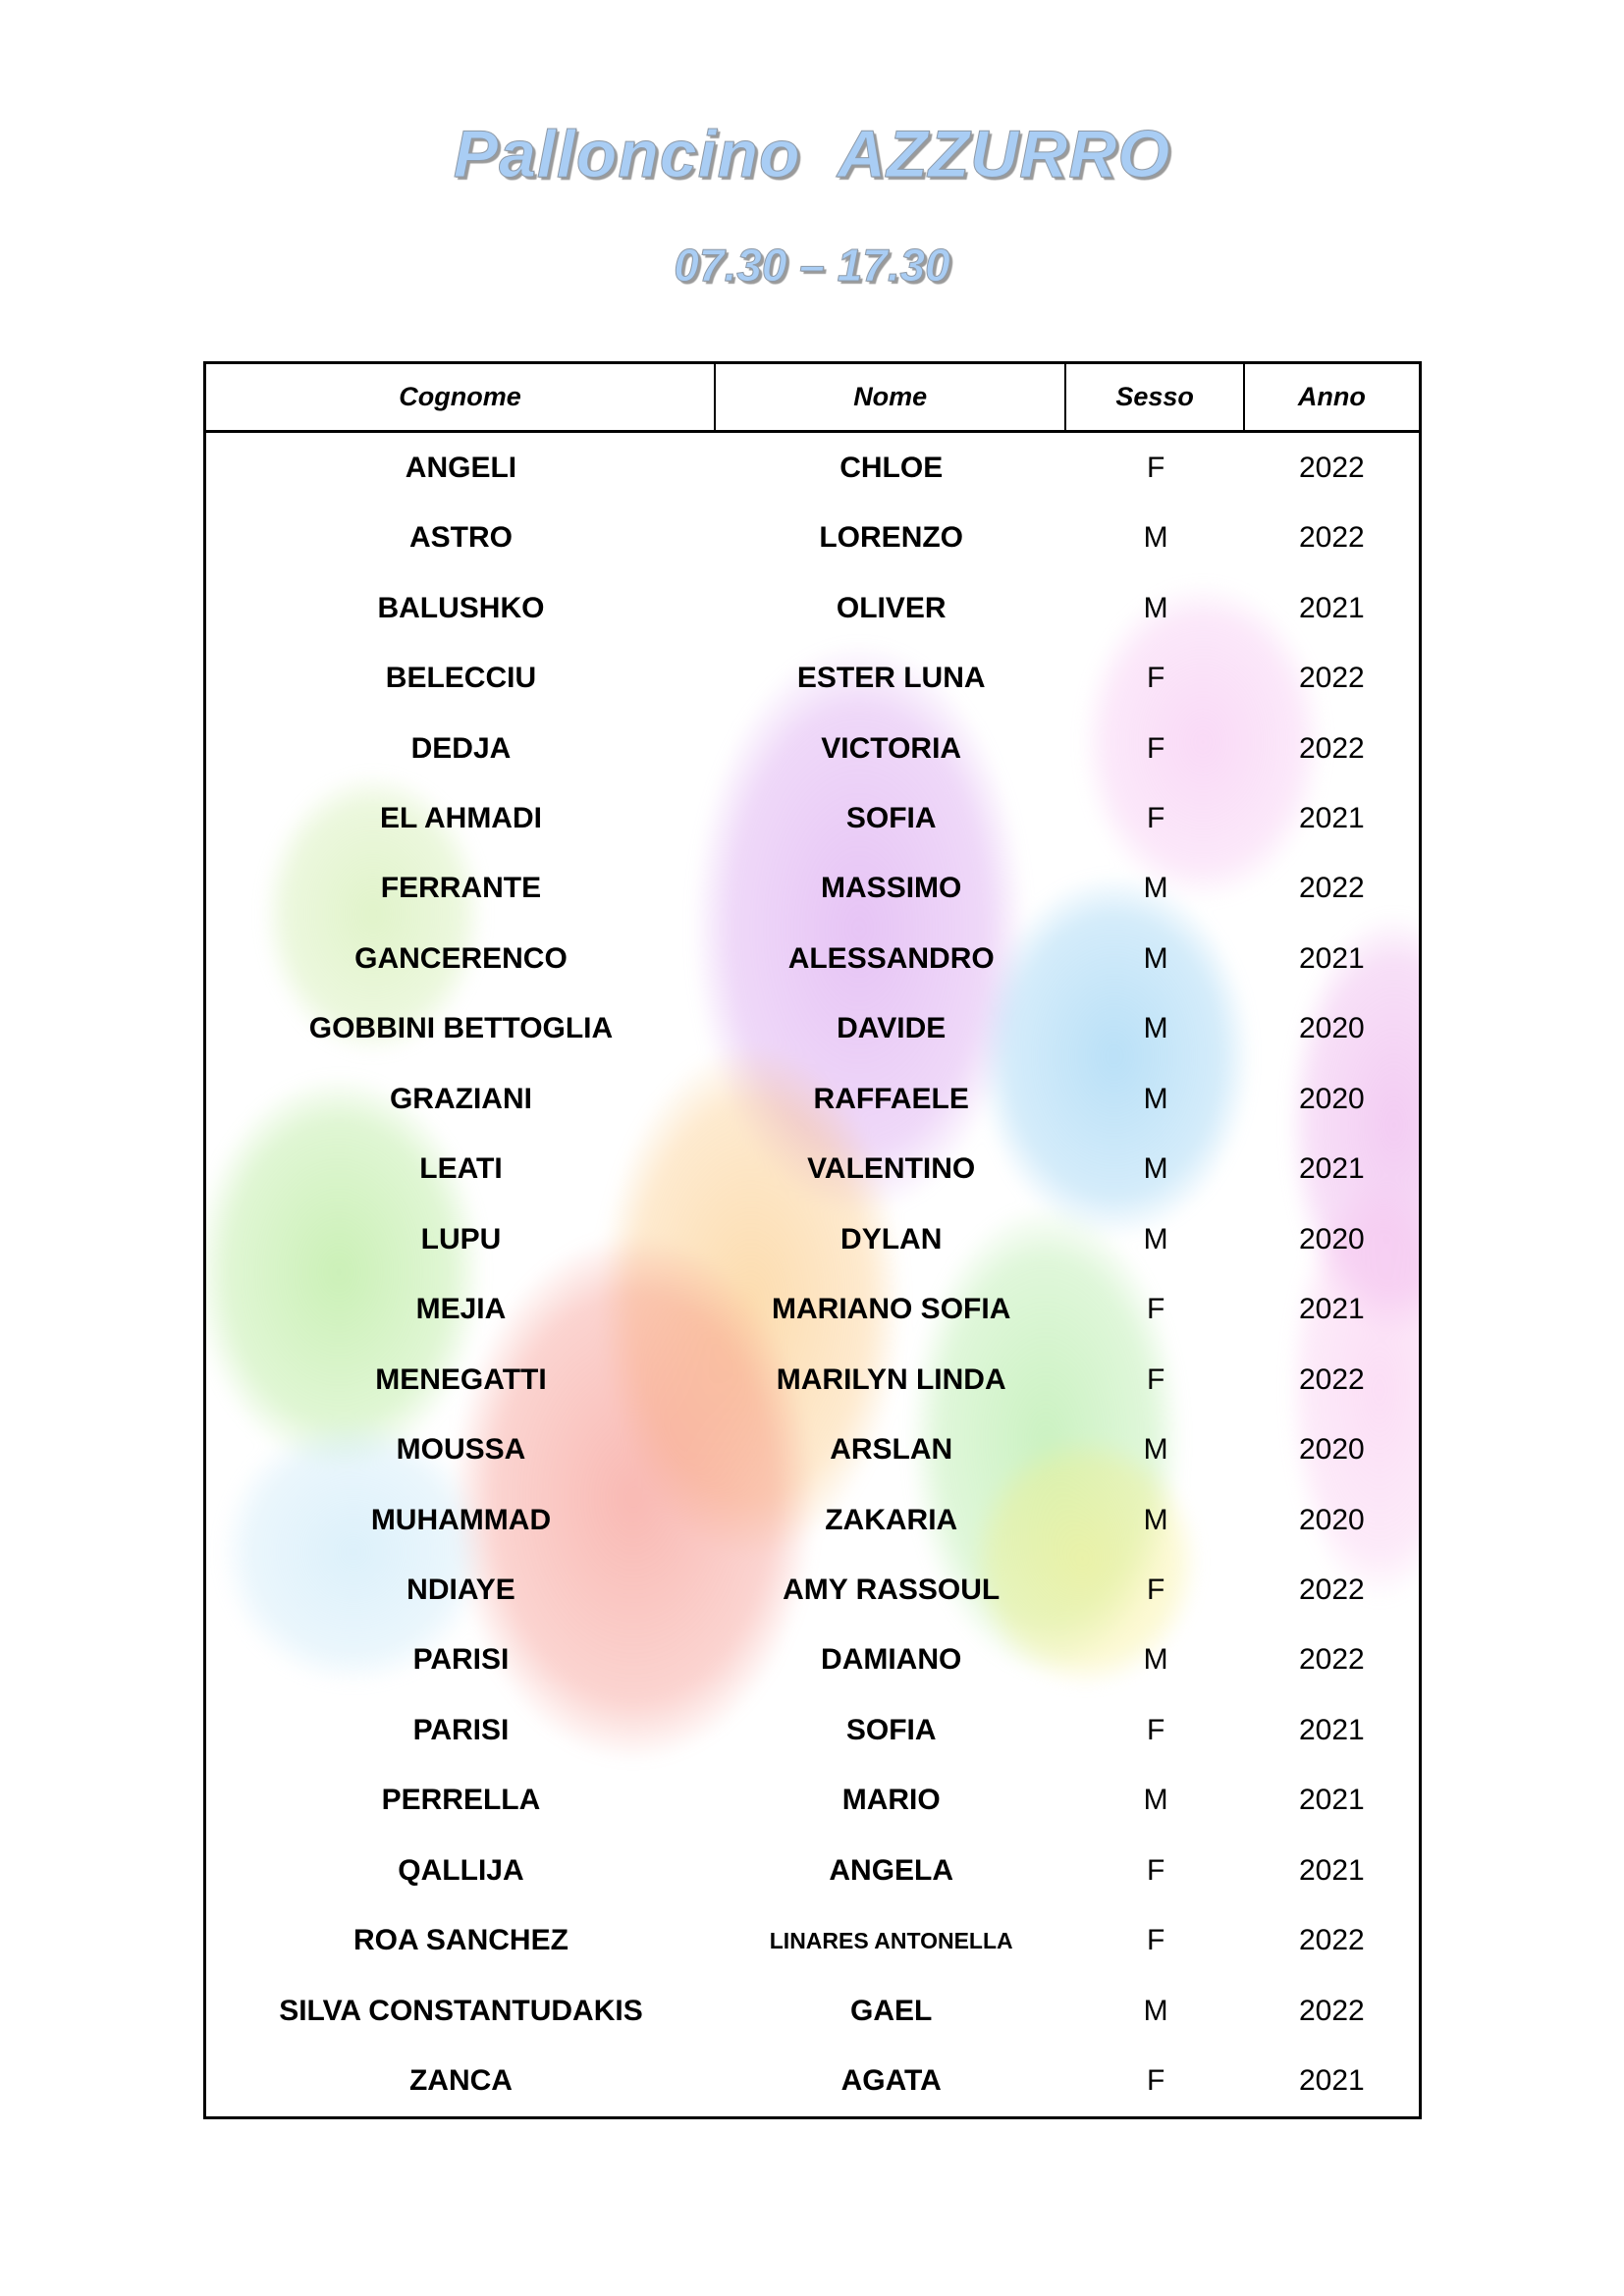  Describe the element at coordinates (891, 607) in the screenshot. I see `cell-nome: OLIVER` at that location.